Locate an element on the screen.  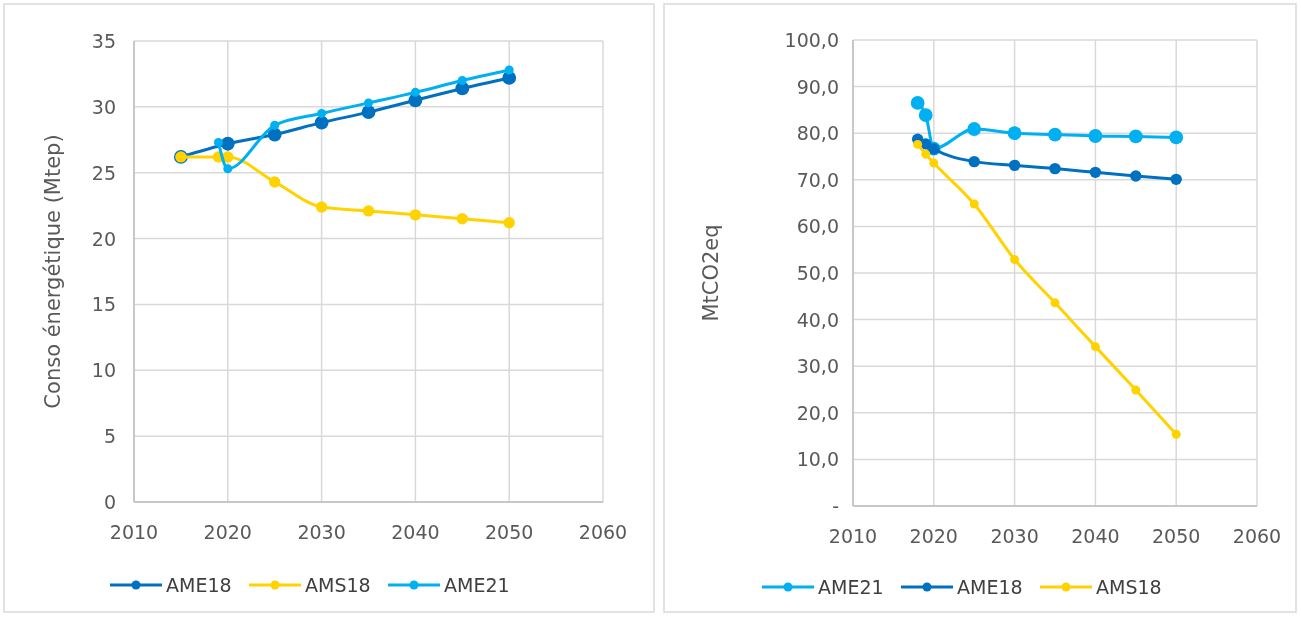
y-tick-label: 25 is located at coordinates (103, 172).